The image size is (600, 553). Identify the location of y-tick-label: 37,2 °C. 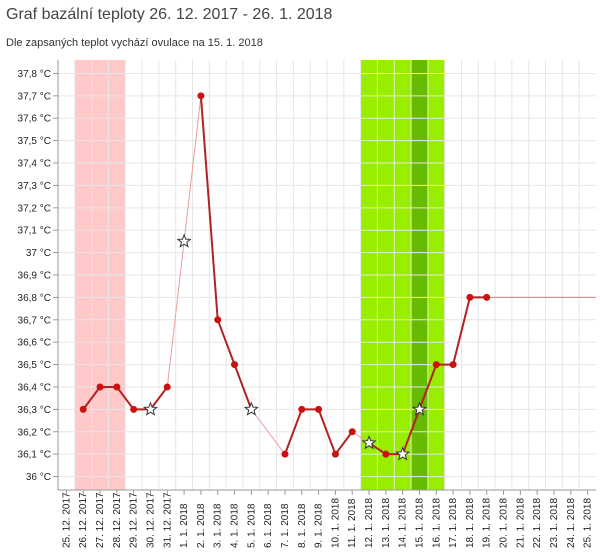
(34, 208).